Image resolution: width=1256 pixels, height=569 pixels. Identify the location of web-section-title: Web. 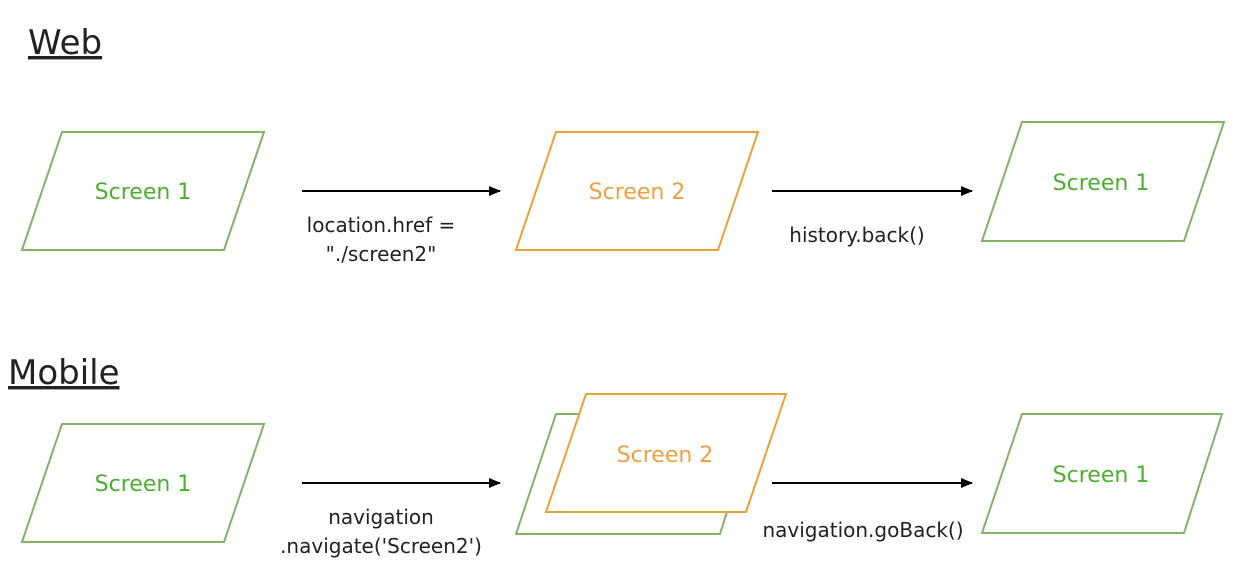
(65, 43).